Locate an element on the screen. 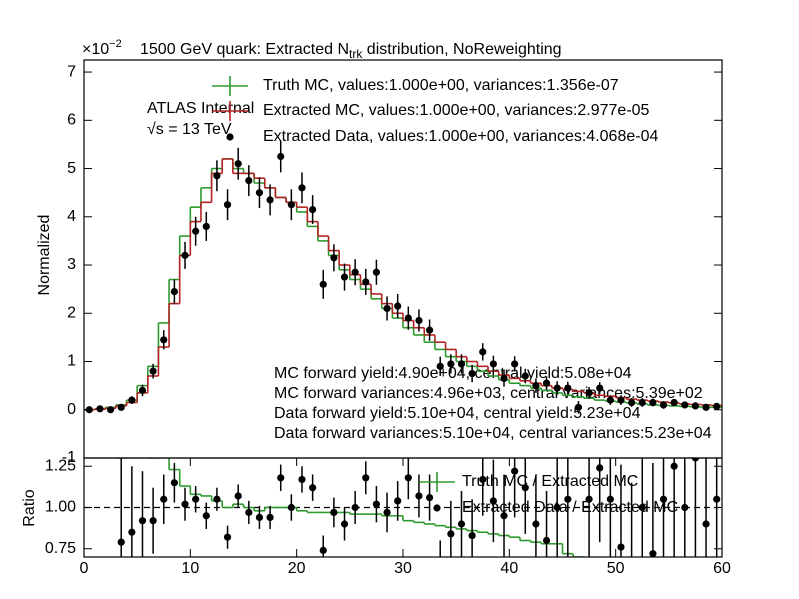 This screenshot has height=599, width=799. energy-label: √s = 13 TeV is located at coordinates (189, 129).